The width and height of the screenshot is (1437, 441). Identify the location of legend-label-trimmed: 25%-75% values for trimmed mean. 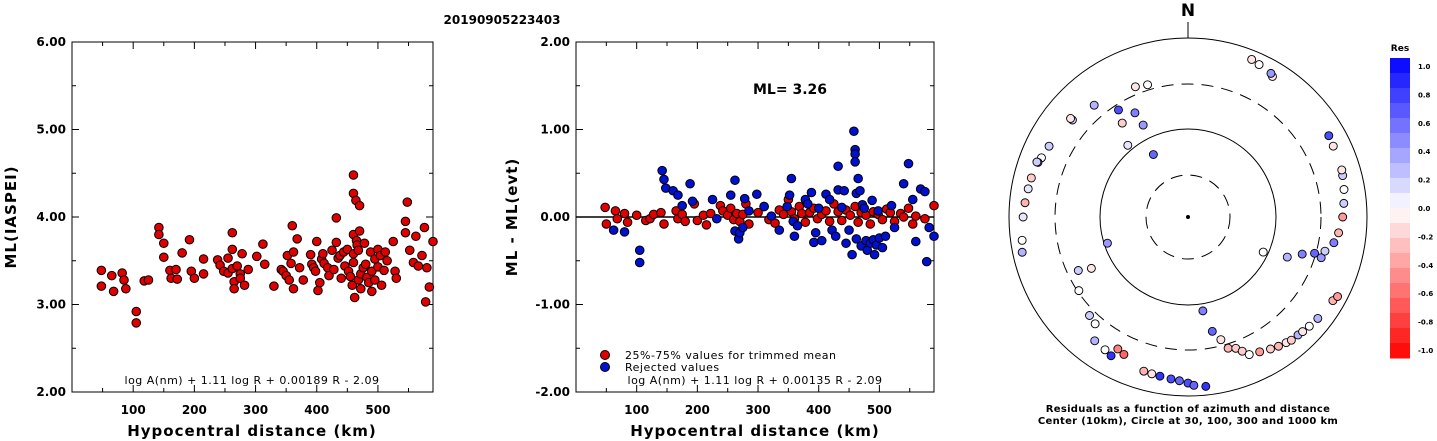
(731, 355).